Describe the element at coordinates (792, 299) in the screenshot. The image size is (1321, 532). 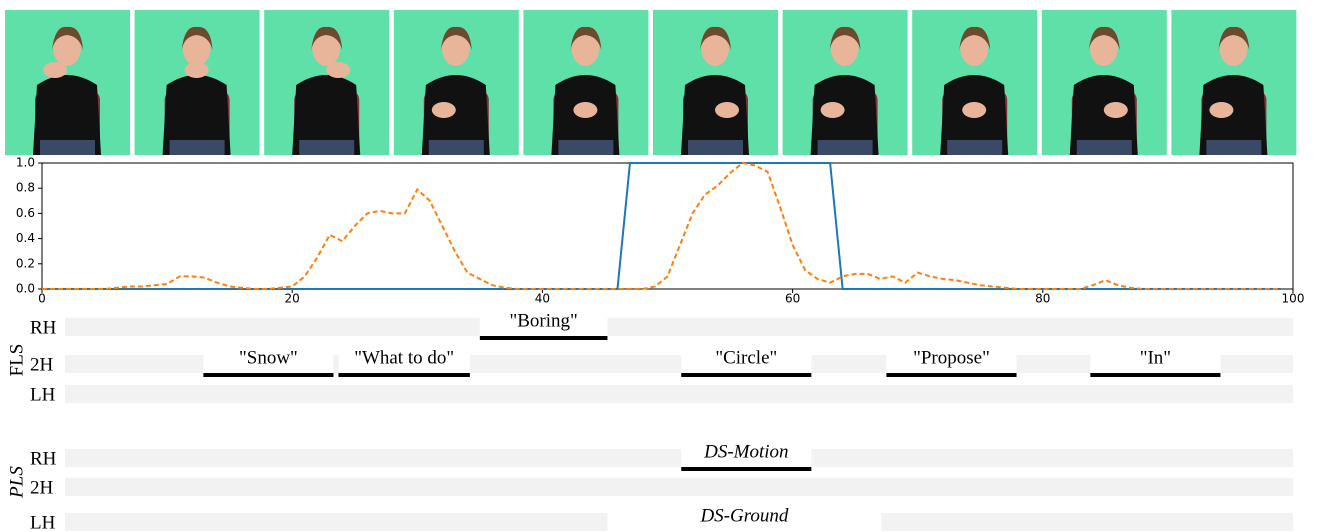
I see `x-tick-label: 60` at that location.